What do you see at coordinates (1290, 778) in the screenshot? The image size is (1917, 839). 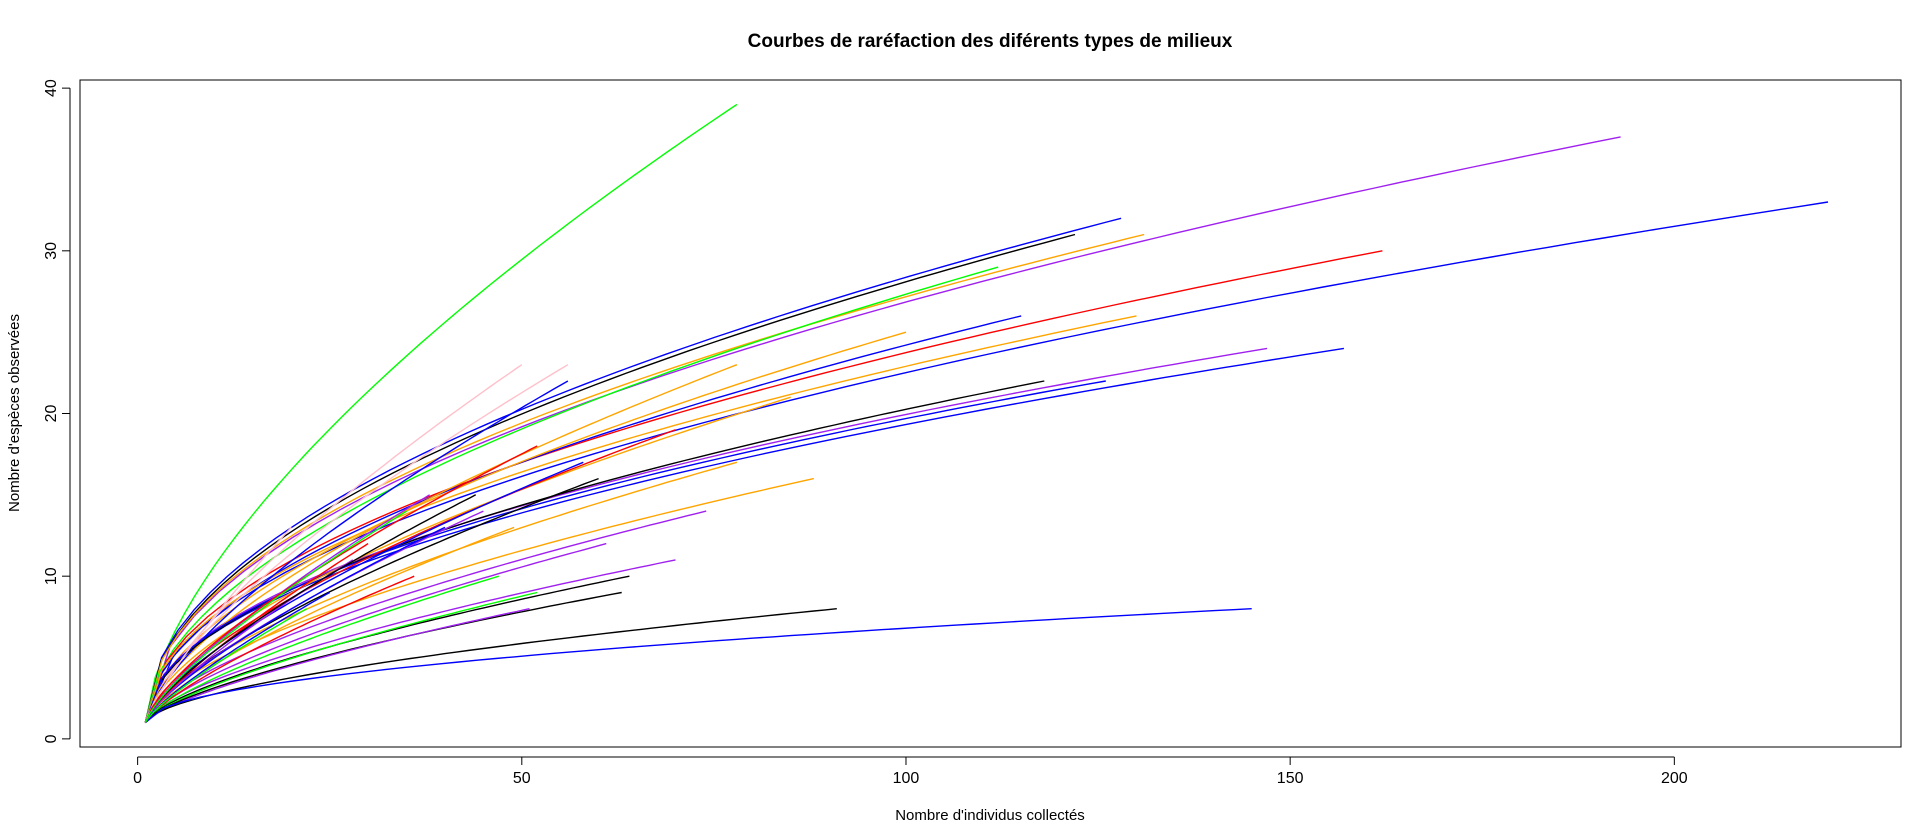 I see `x-tick-label: 150` at bounding box center [1290, 778].